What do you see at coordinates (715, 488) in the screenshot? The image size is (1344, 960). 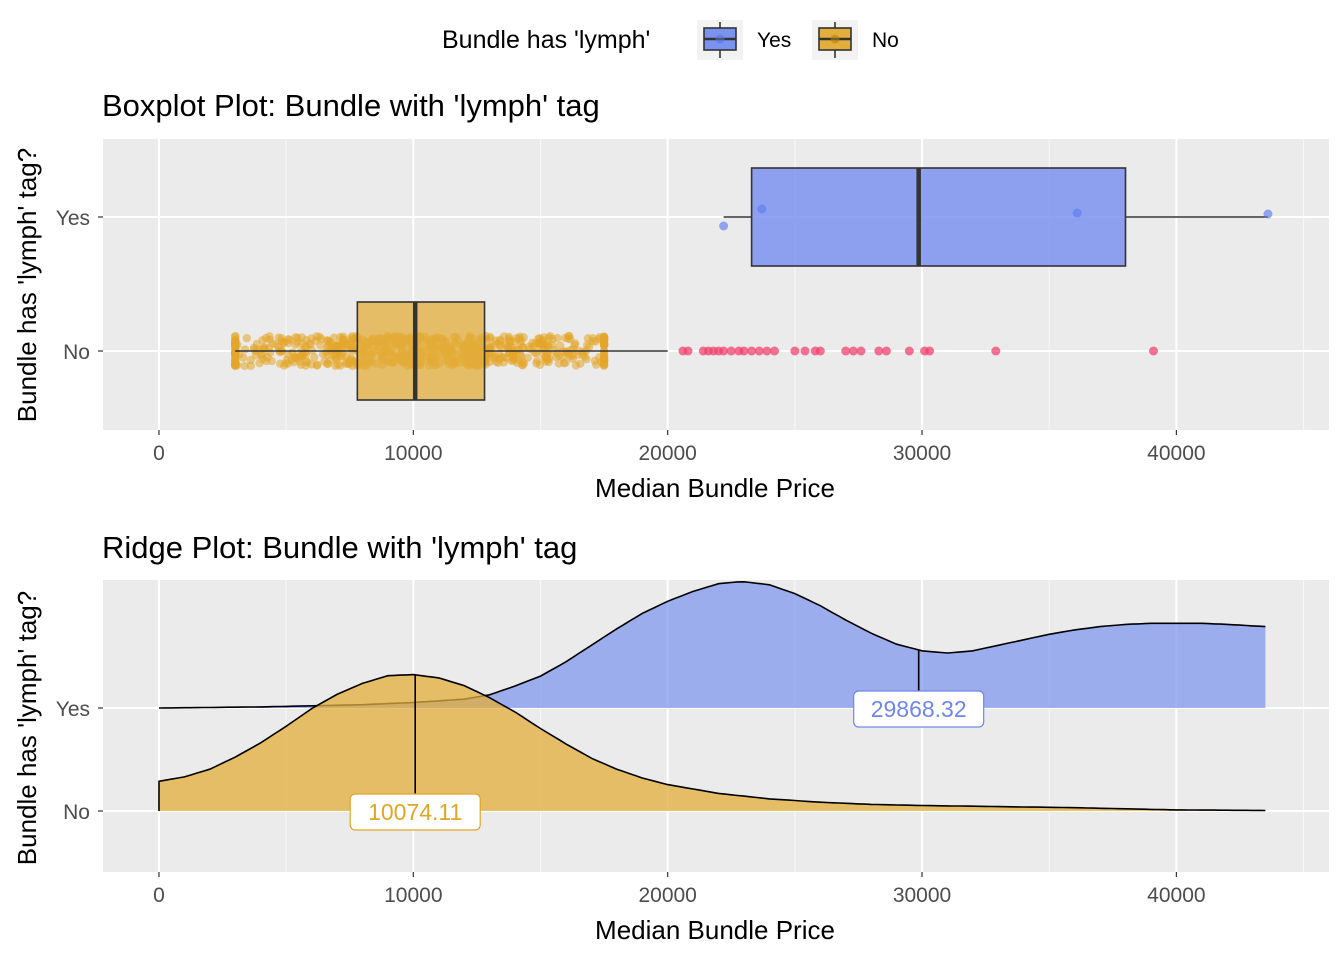 I see `boxplot-x-axis-title: Median Bundle Price` at bounding box center [715, 488].